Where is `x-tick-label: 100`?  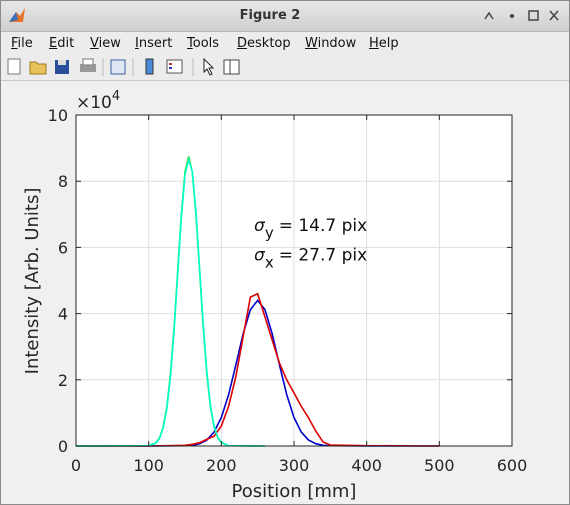
x-tick-label: 100 is located at coordinates (148, 465).